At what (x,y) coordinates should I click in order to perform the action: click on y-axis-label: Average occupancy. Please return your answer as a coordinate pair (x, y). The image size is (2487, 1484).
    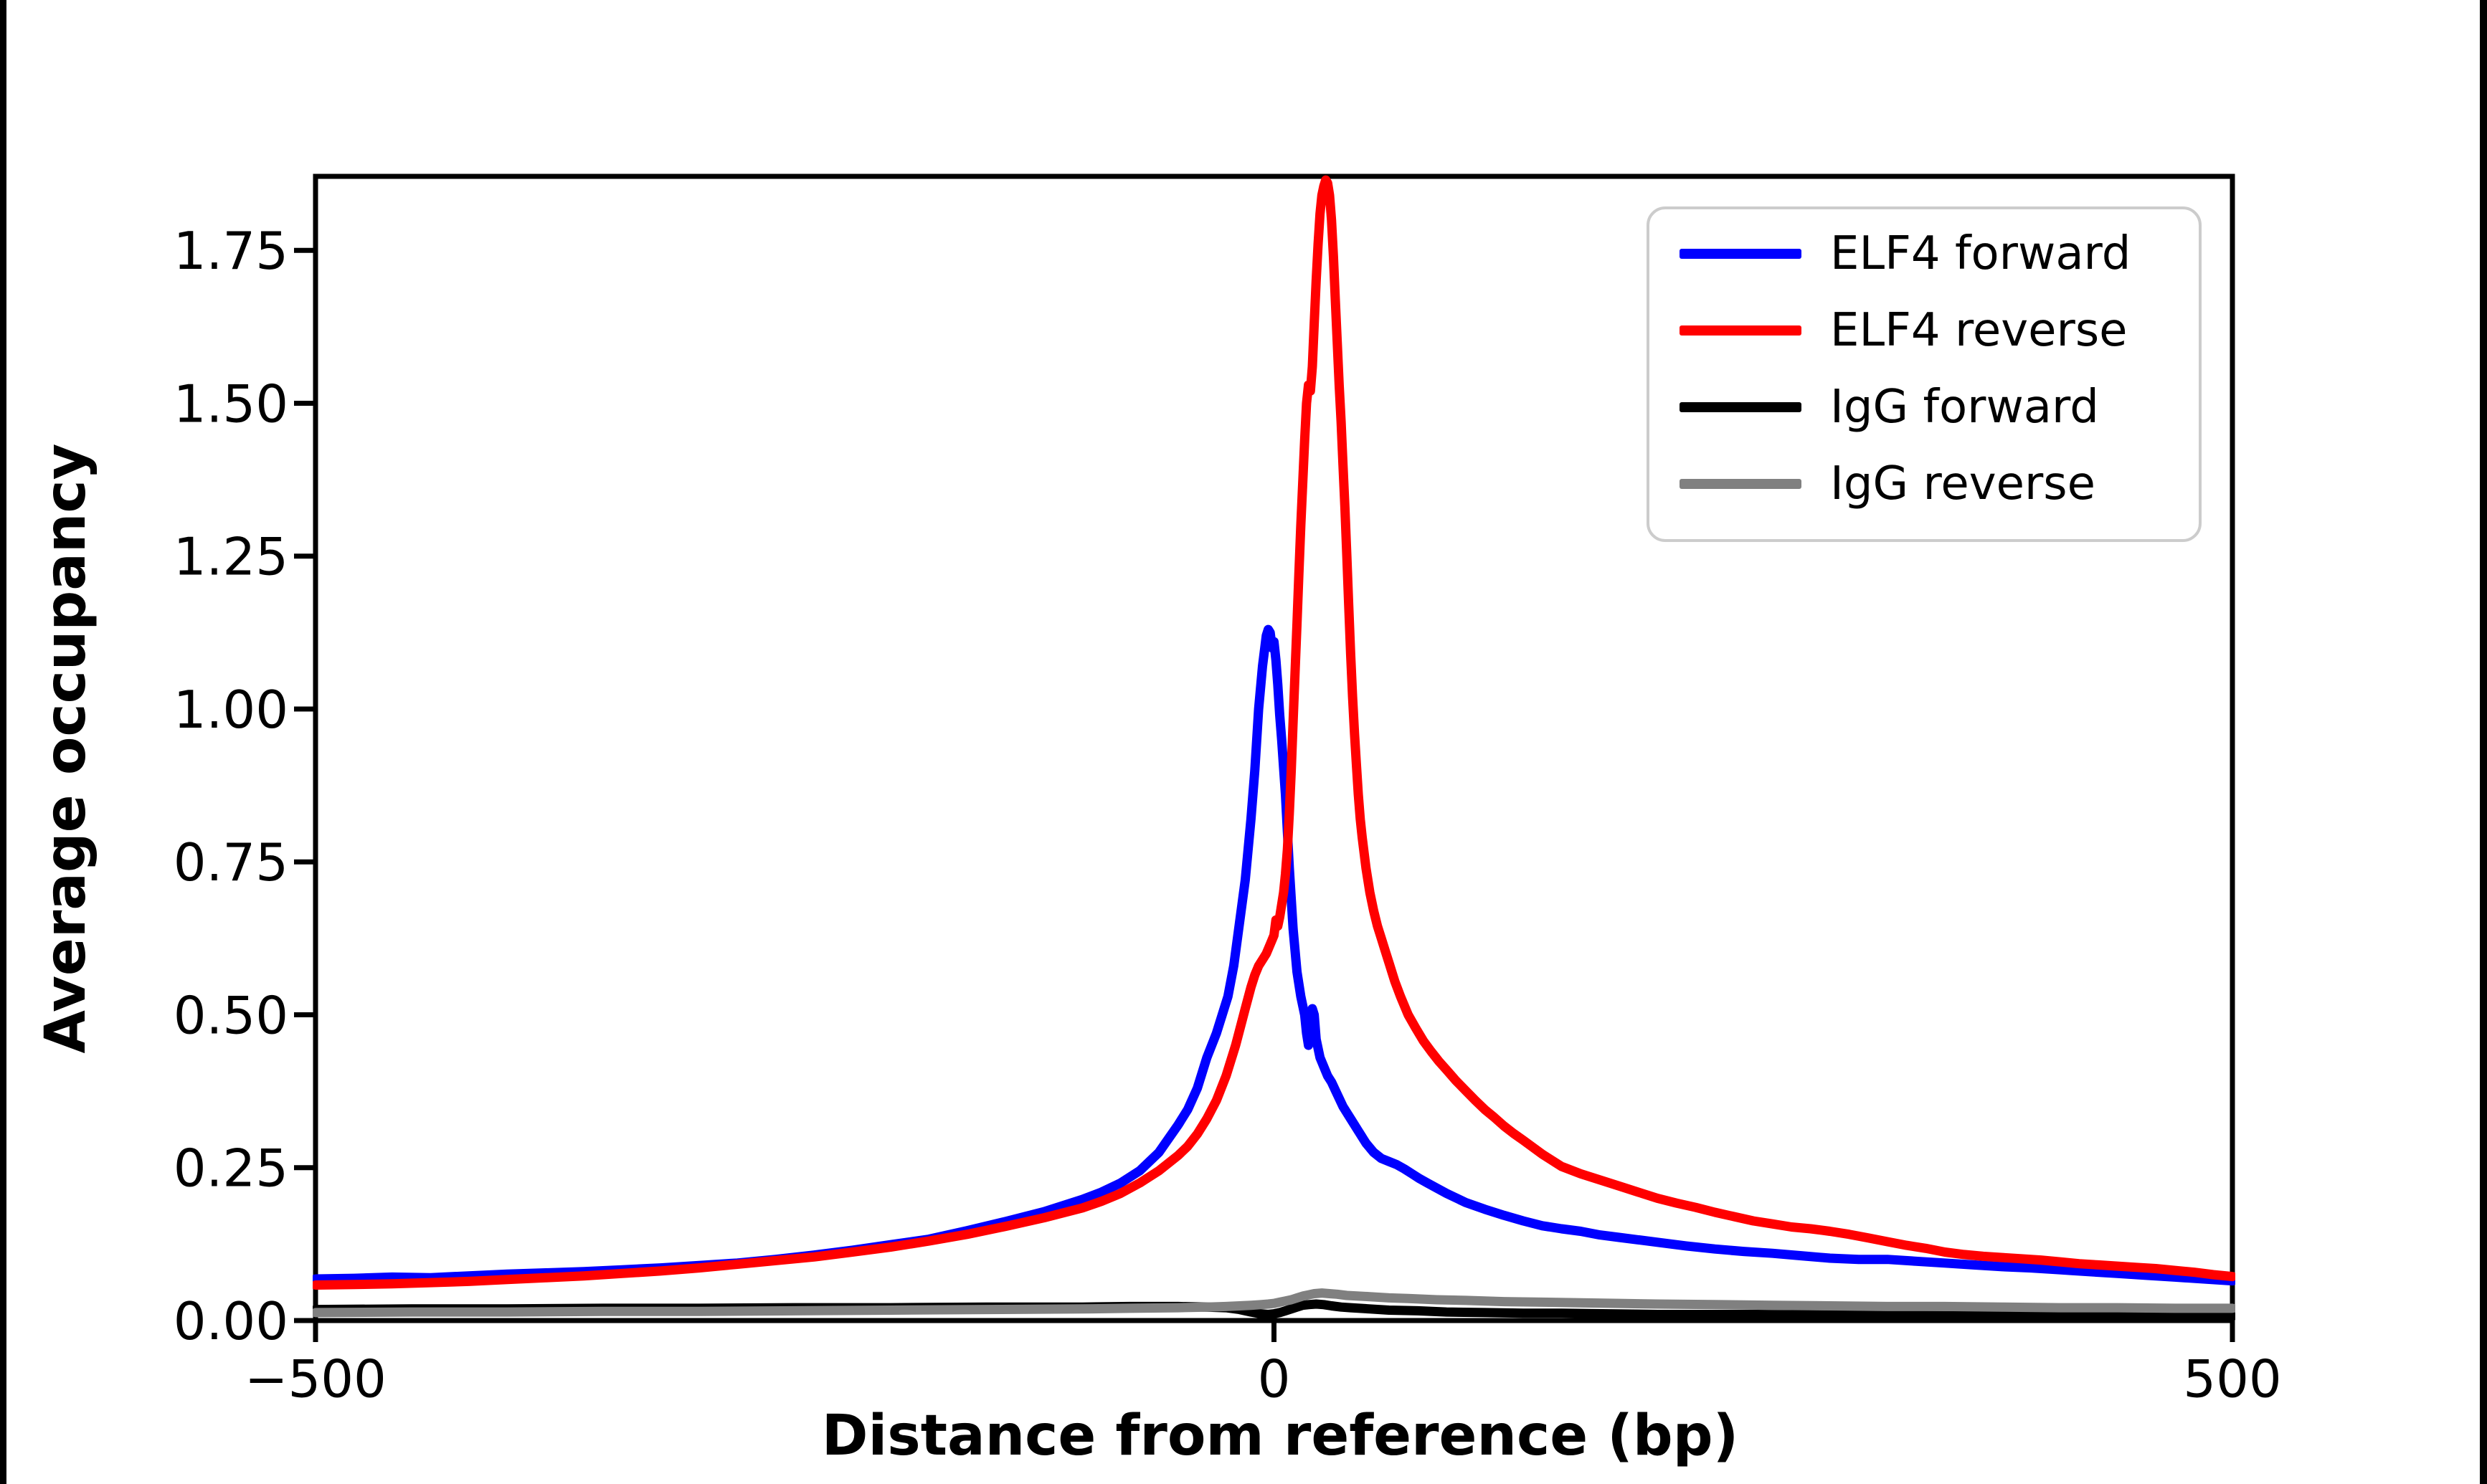
    Looking at the image, I should click on (66, 749).